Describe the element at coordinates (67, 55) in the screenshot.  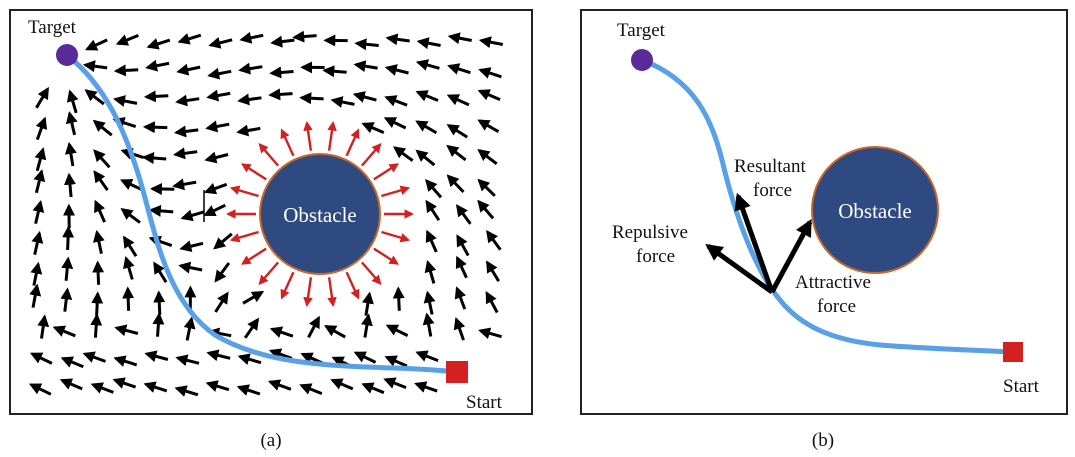
I see `panel-a-target-marker` at that location.